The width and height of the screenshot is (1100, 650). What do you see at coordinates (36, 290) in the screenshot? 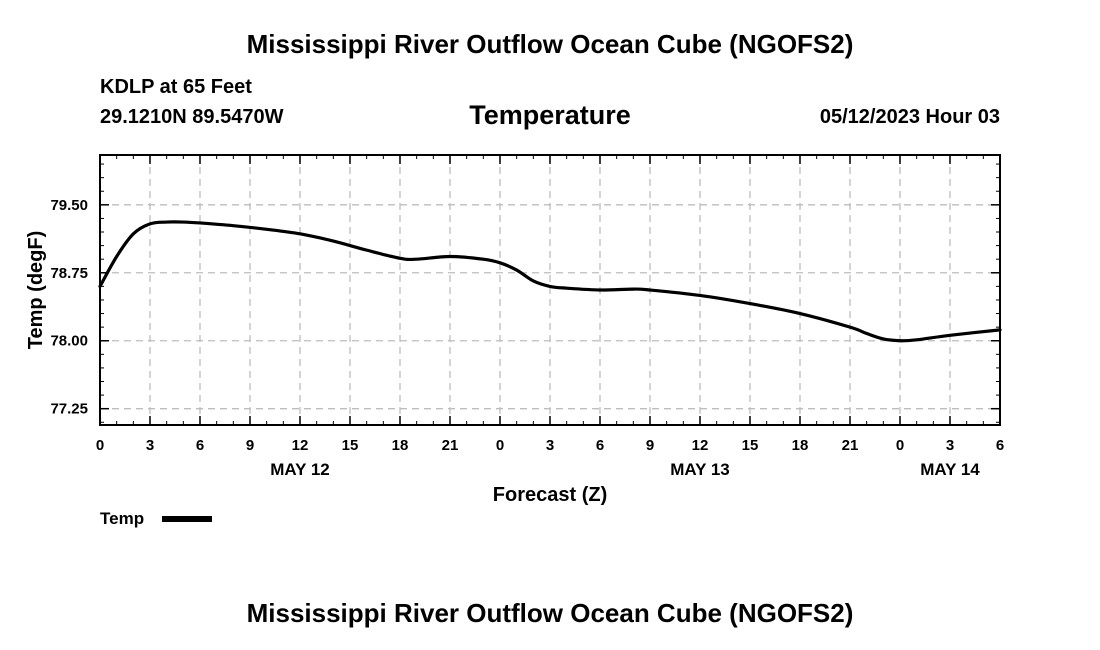
I see `y-axis-label: Temp (degF)` at bounding box center [36, 290].